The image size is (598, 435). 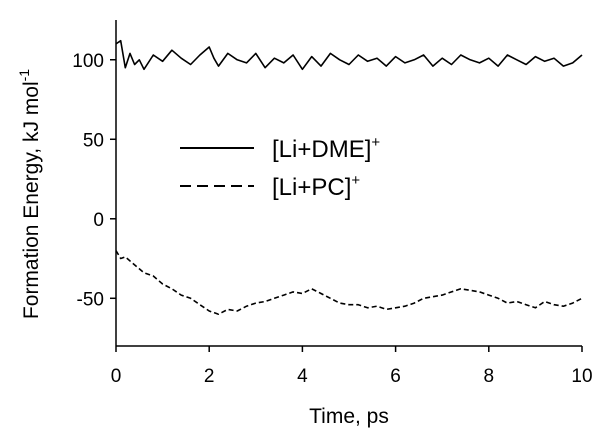 What do you see at coordinates (581, 376) in the screenshot?
I see `x-tick-label: 10` at bounding box center [581, 376].